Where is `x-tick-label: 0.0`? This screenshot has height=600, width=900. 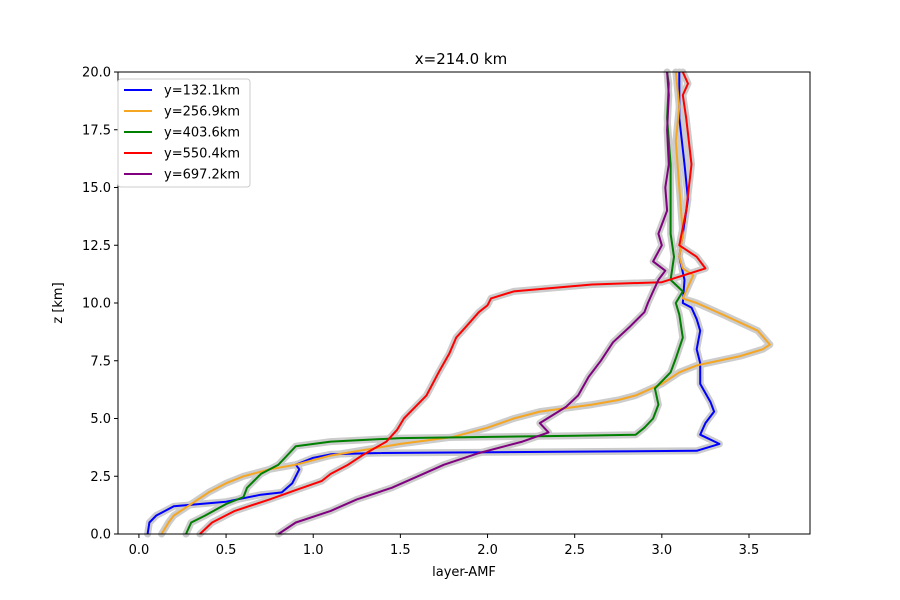 x-tick-label: 0.0 is located at coordinates (139, 550).